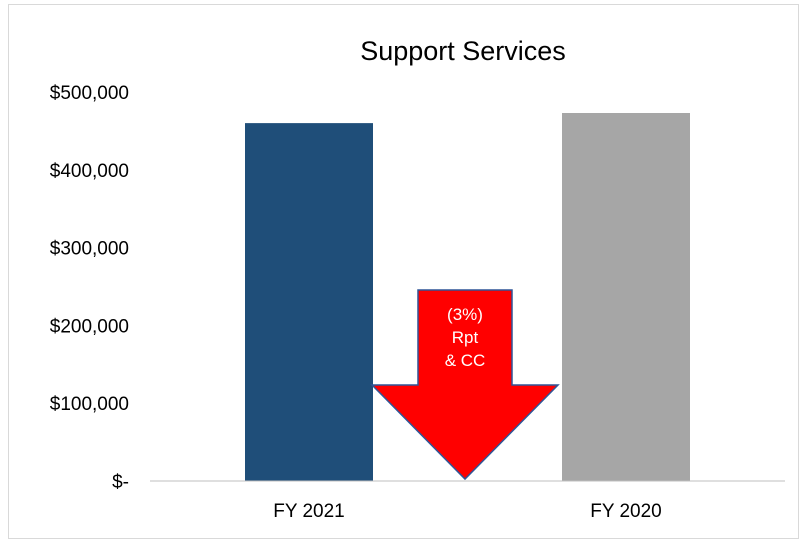 The image size is (806, 545). I want to click on arrow-label-line: (3%), so click(465, 314).